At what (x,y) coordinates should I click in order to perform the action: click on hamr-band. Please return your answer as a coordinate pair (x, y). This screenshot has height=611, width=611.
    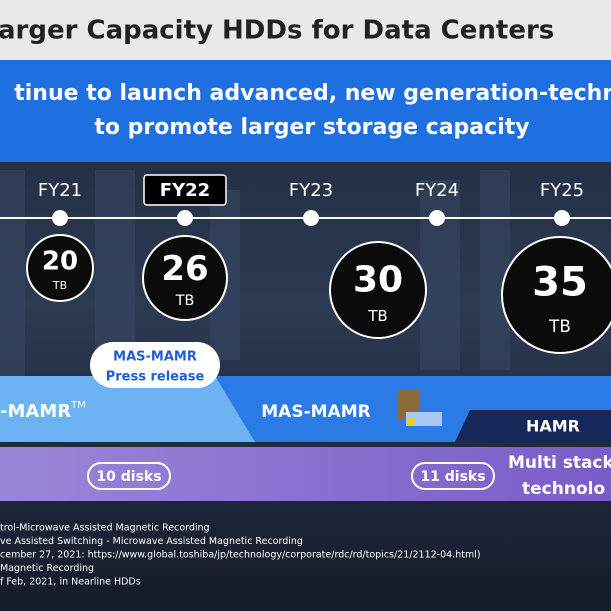
    Looking at the image, I should click on (533, 426).